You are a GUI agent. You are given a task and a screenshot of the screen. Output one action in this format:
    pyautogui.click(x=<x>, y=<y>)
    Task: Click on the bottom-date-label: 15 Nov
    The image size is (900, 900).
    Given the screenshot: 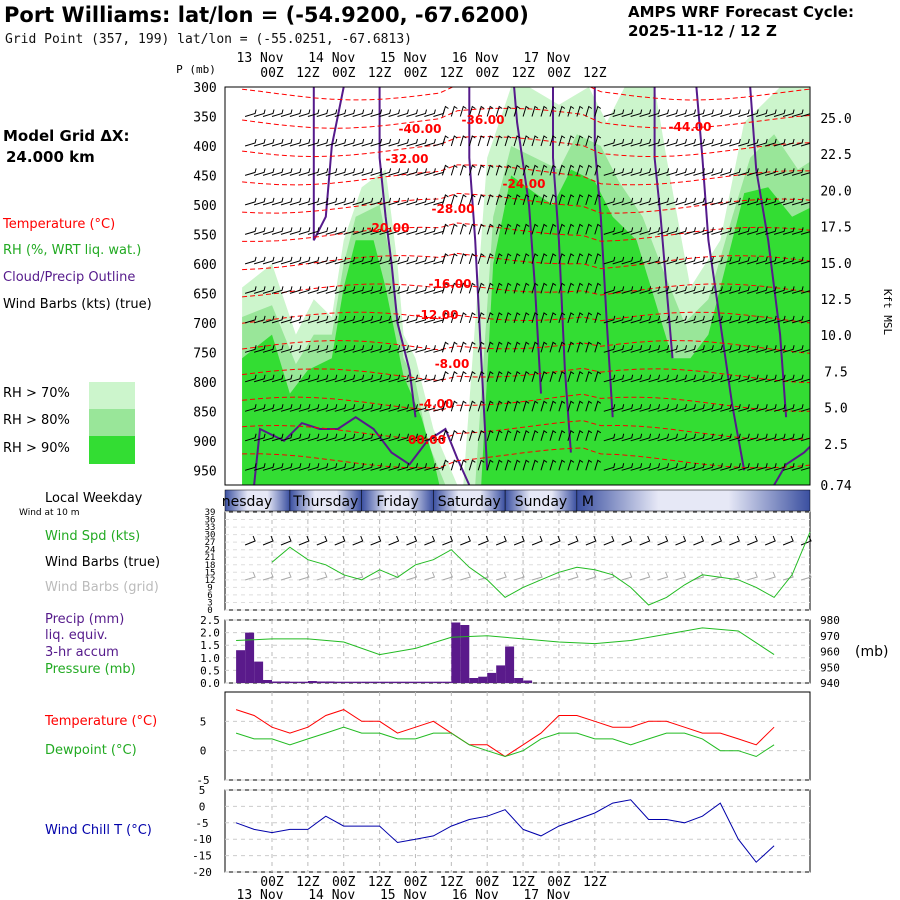 What is the action you would take?
    pyautogui.click(x=403, y=894)
    